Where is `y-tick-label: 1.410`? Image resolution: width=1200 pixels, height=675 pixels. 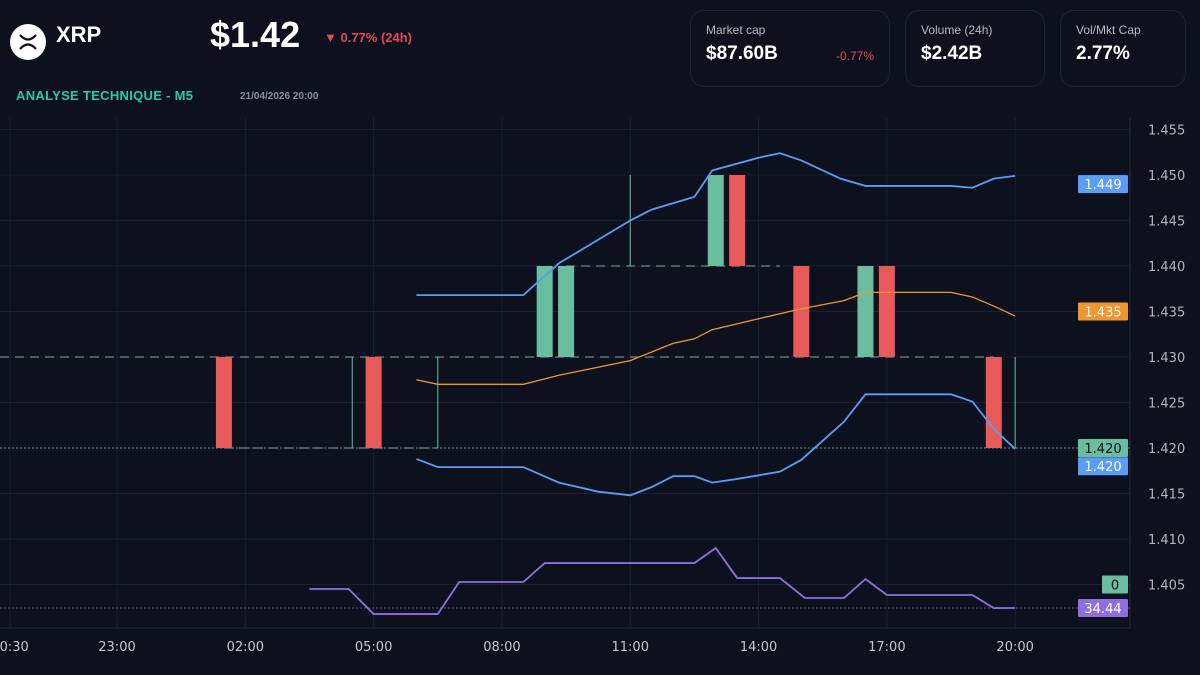
y-tick-label: 1.410 is located at coordinates (1166, 540).